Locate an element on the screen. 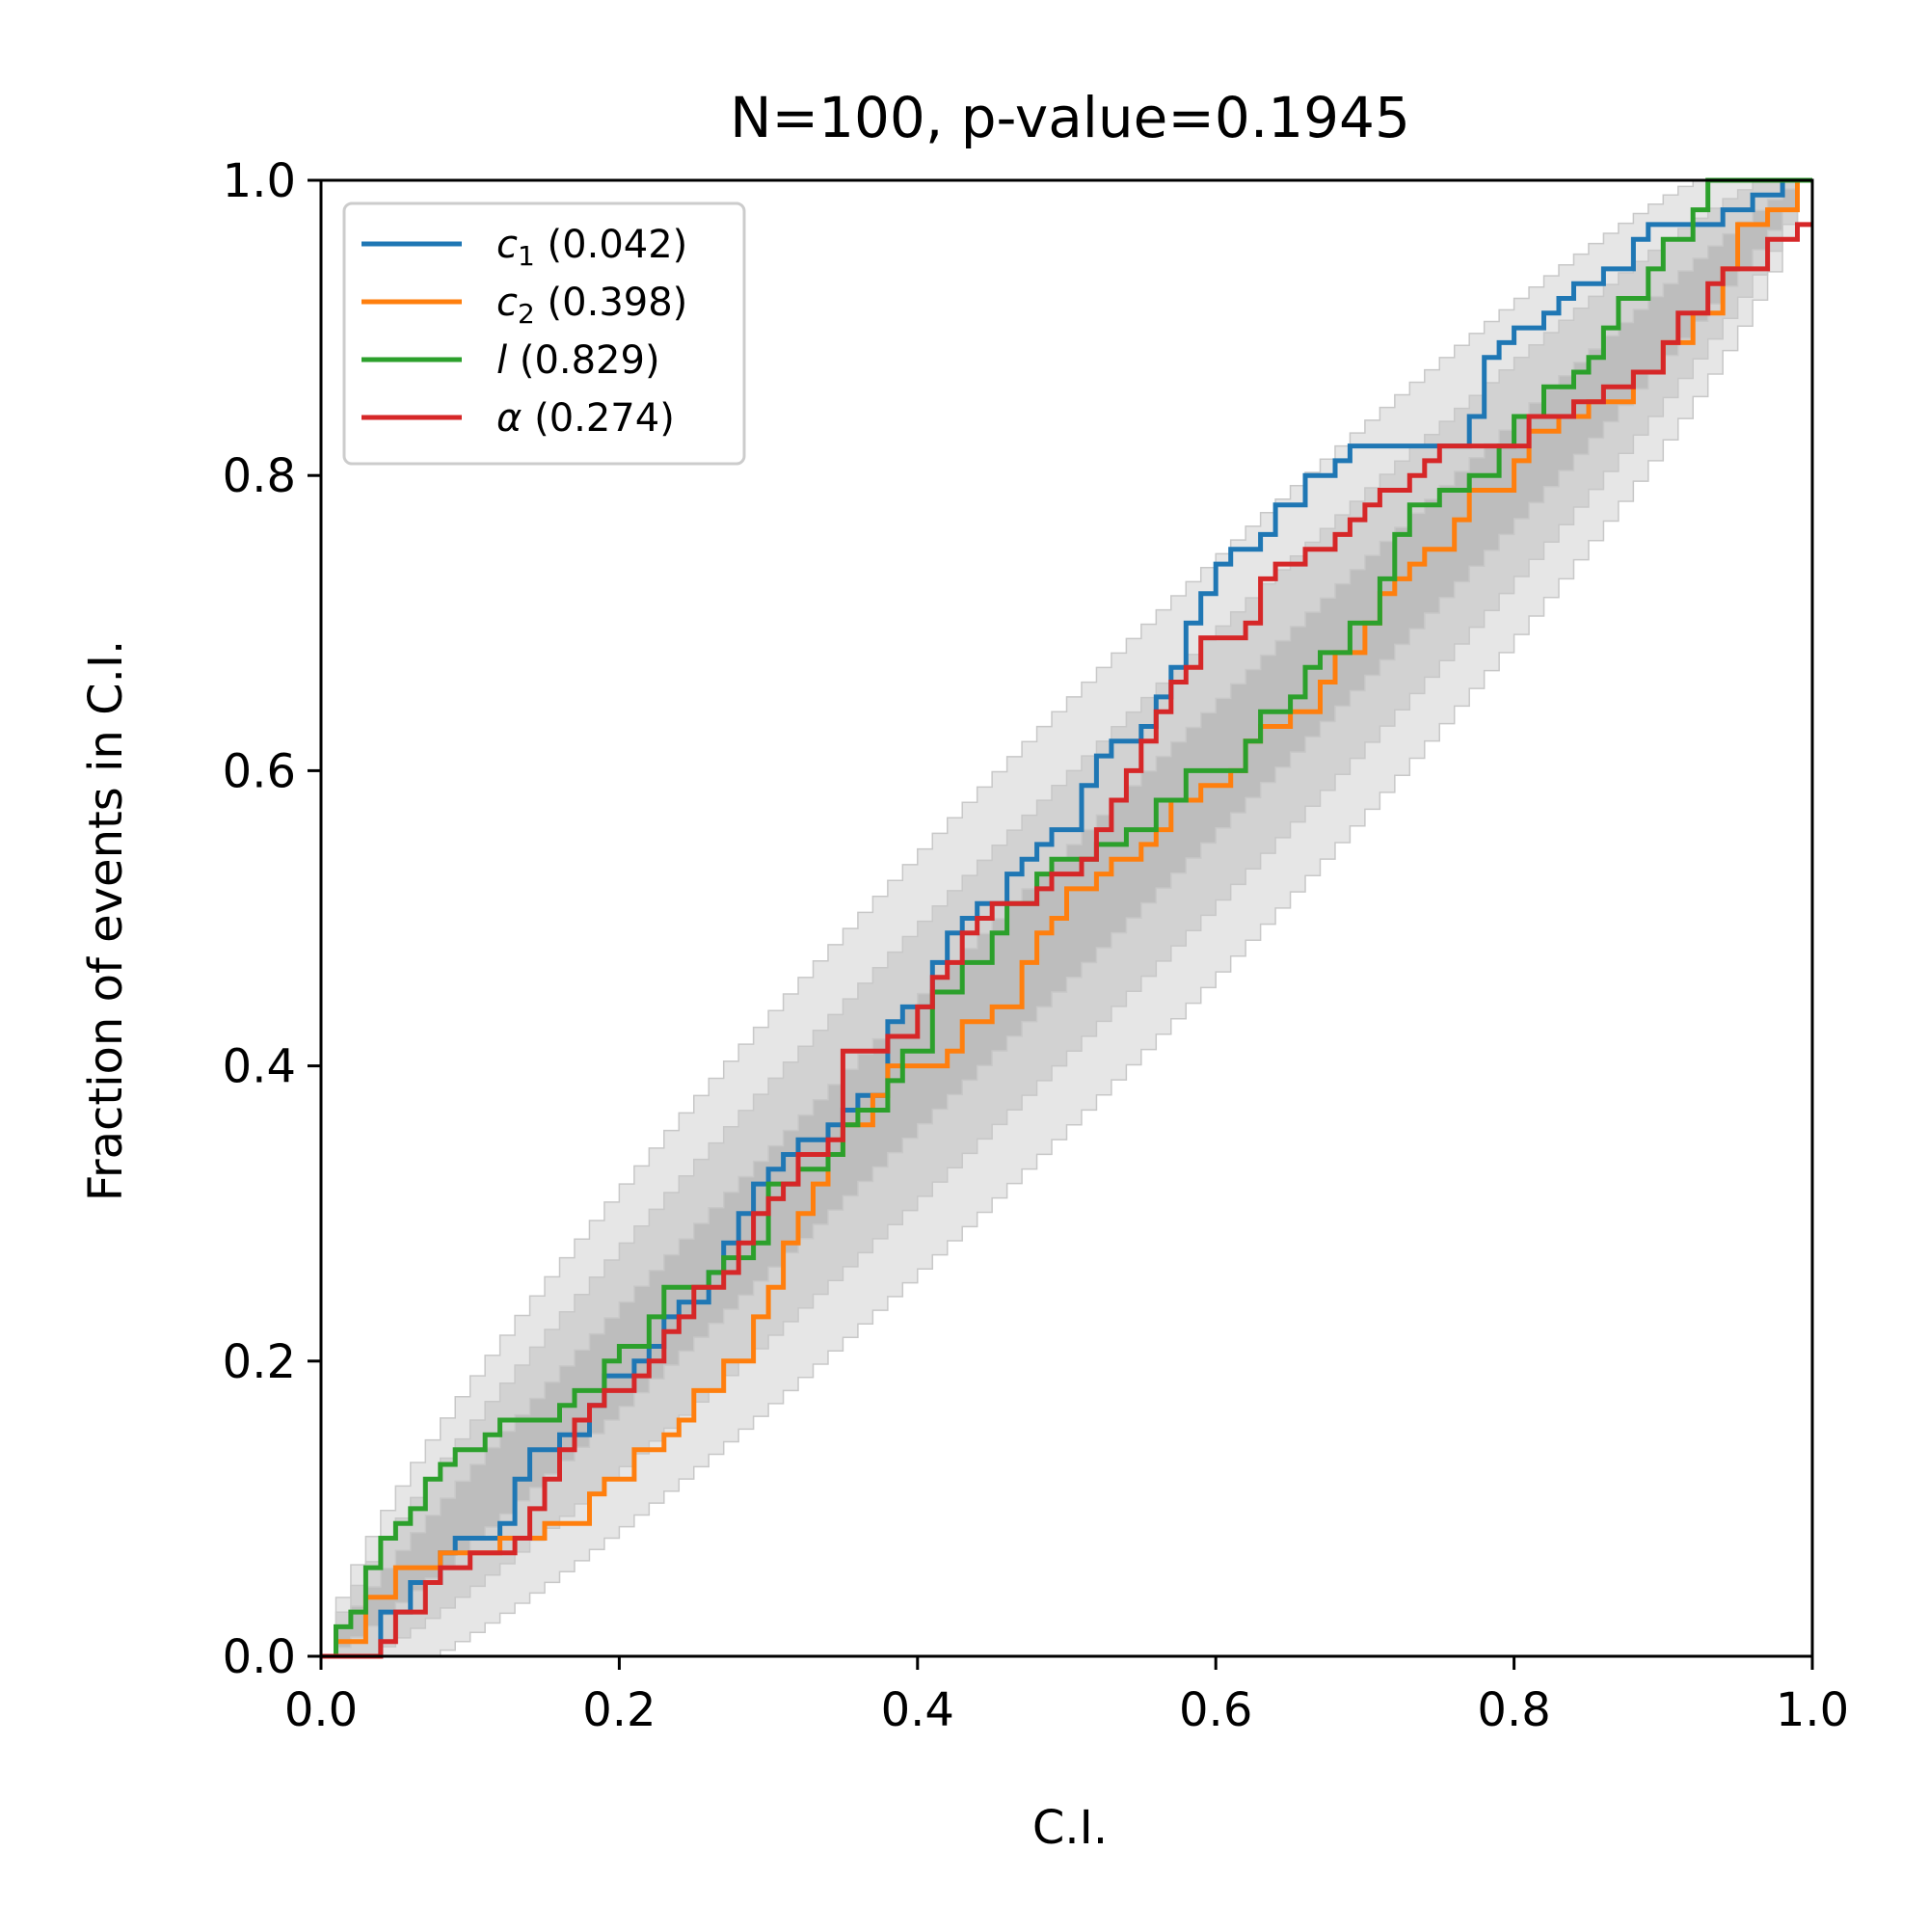  legend-entry: l (0.829) is located at coordinates (578, 361).